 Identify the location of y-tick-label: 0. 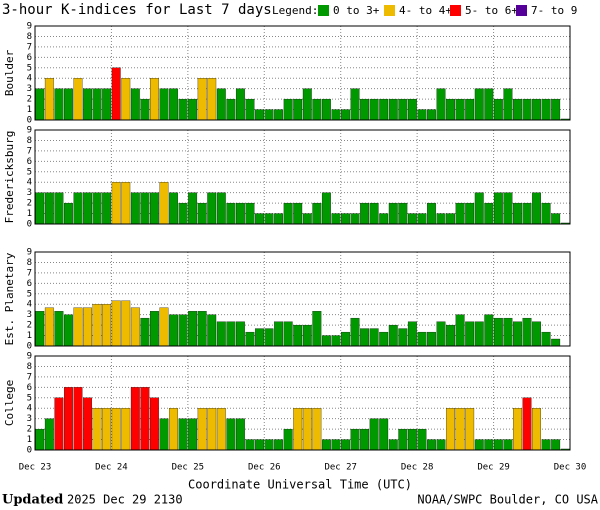
(29, 225).